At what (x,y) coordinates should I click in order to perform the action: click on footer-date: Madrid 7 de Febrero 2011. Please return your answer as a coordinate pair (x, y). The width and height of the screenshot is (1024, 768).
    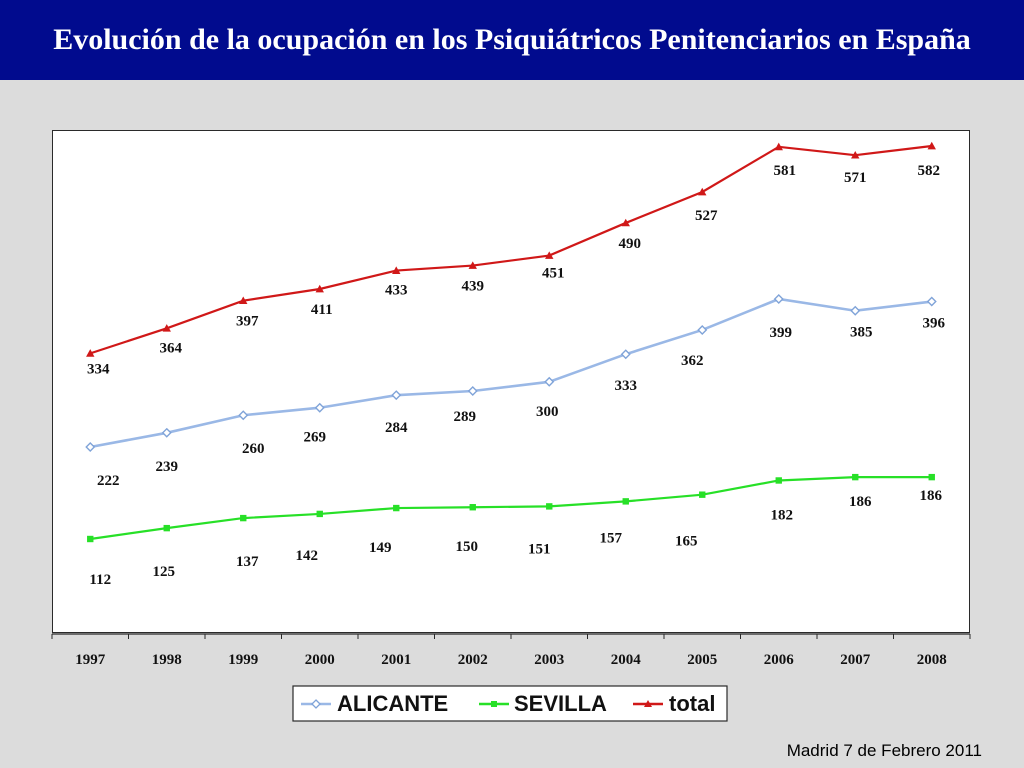
    Looking at the image, I should click on (884, 750).